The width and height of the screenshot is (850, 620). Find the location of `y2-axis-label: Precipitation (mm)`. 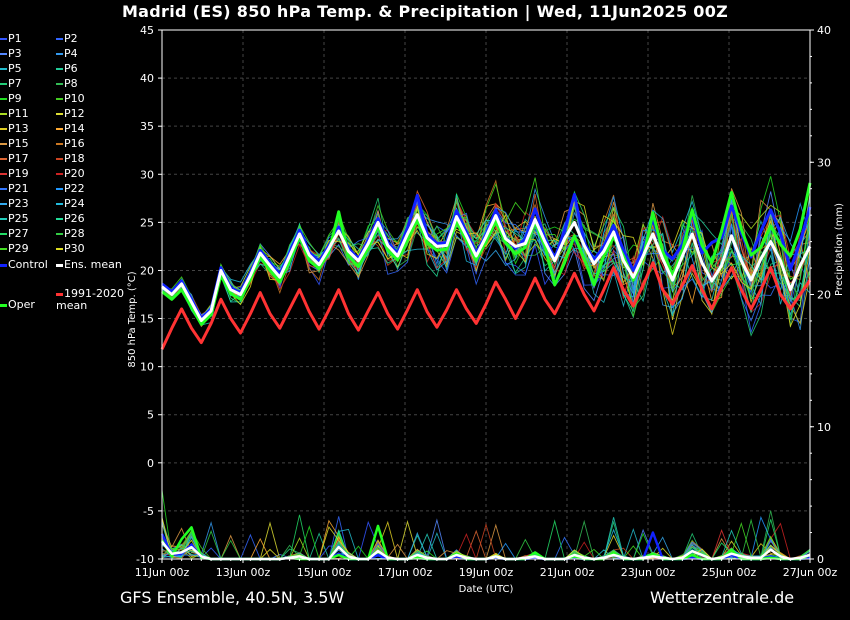

y2-axis-label: Precipitation (mm) is located at coordinates (839, 249).